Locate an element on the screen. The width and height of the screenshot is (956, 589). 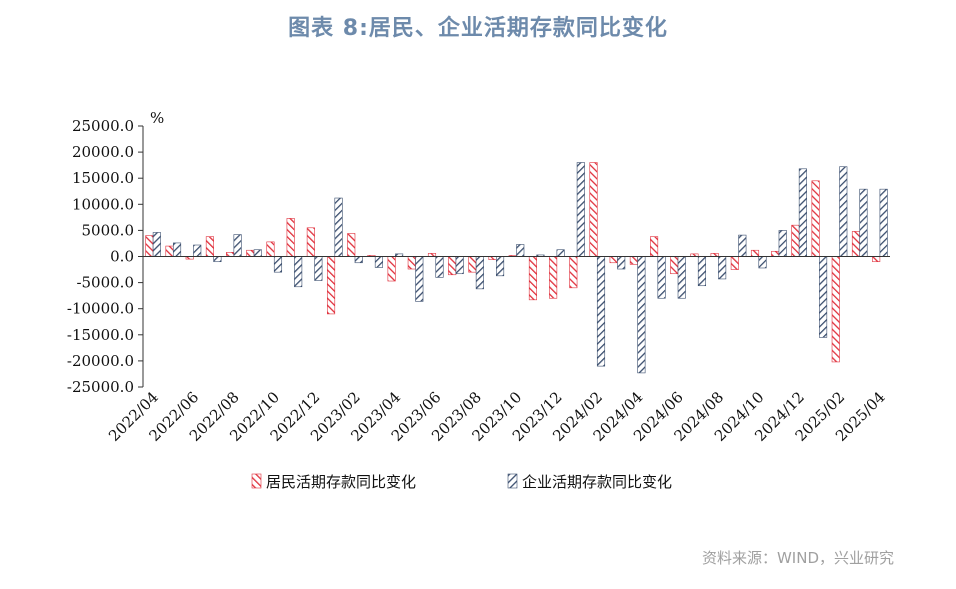
unit-label: % is located at coordinates (157, 118).